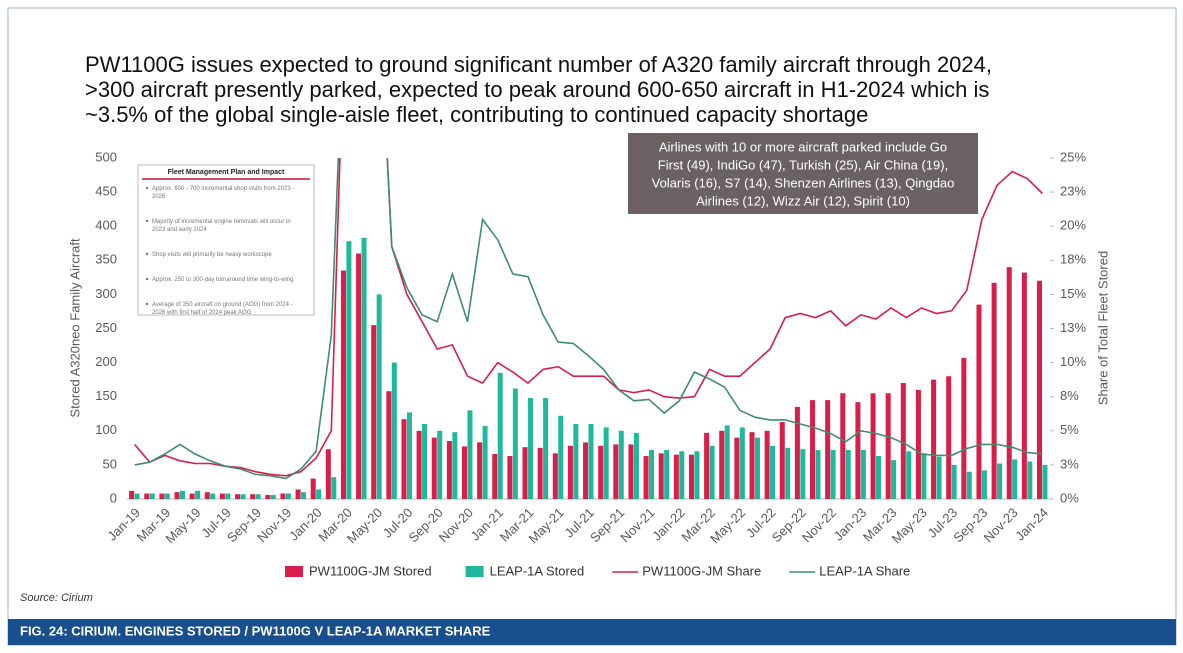 The height and width of the screenshot is (653, 1183). What do you see at coordinates (106, 327) in the screenshot?
I see `y-tick-label: 250` at bounding box center [106, 327].